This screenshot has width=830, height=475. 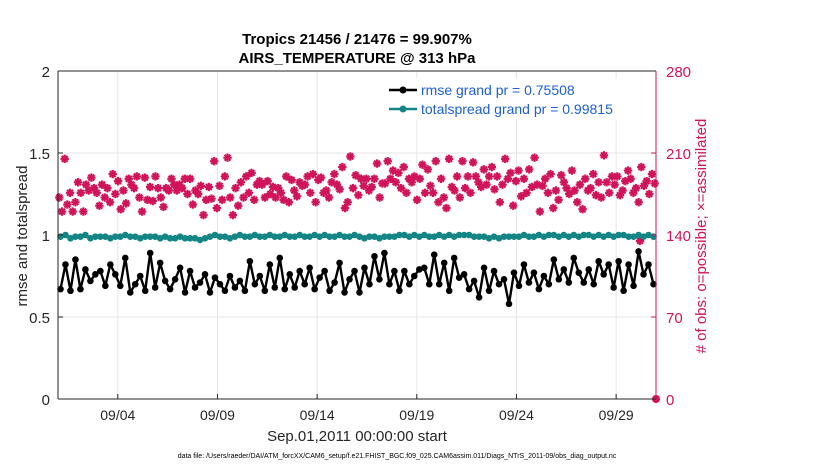 I want to click on rmse-line, so click(x=357, y=278).